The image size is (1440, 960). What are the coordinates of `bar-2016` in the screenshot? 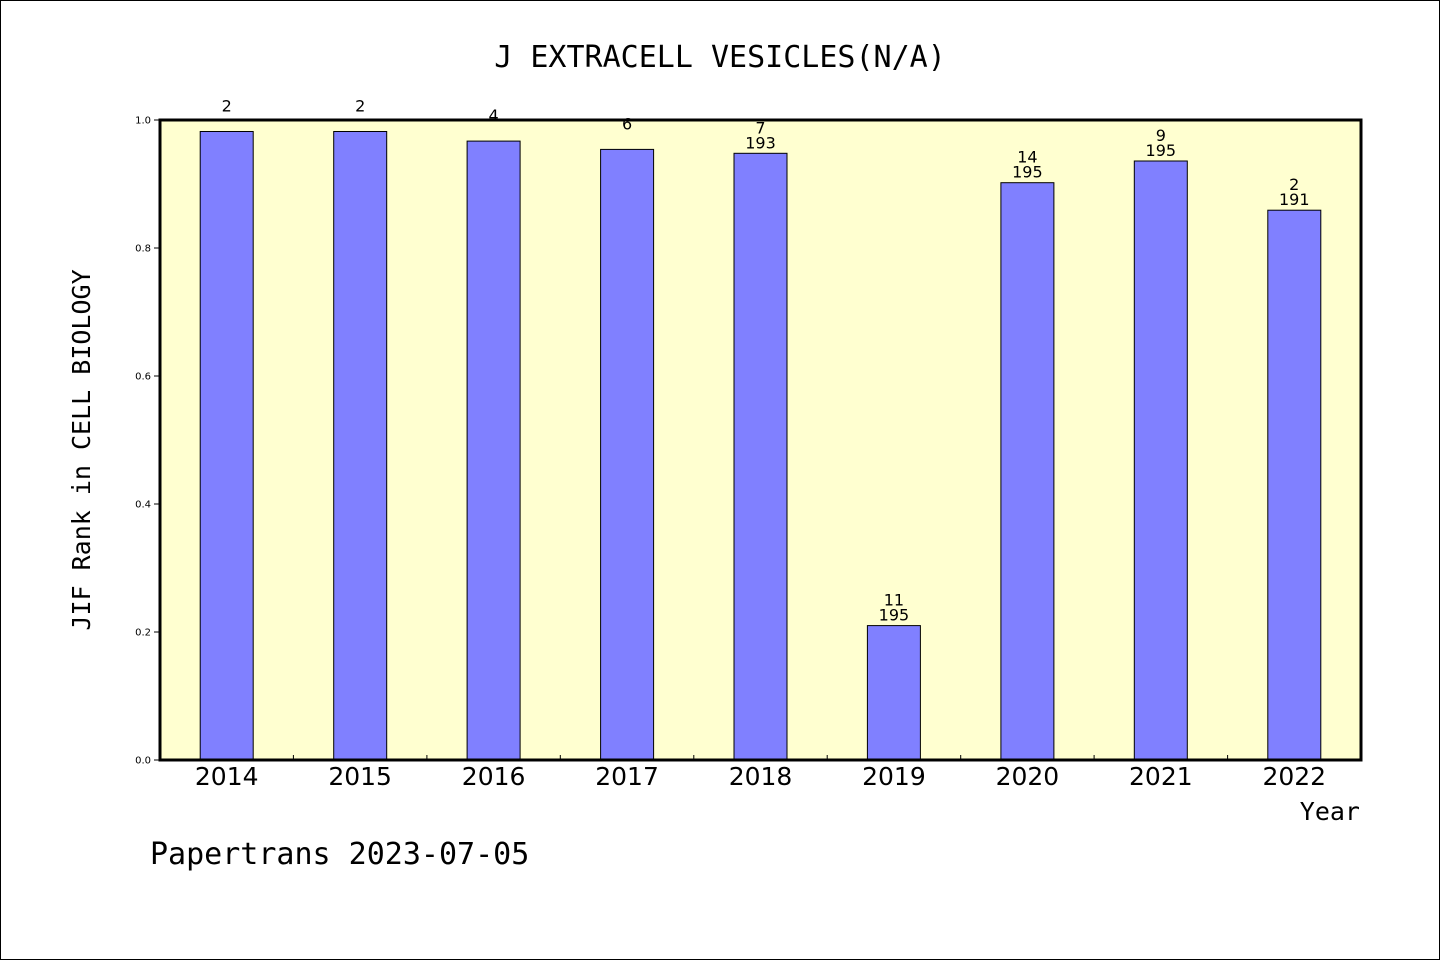 It's located at (493, 450).